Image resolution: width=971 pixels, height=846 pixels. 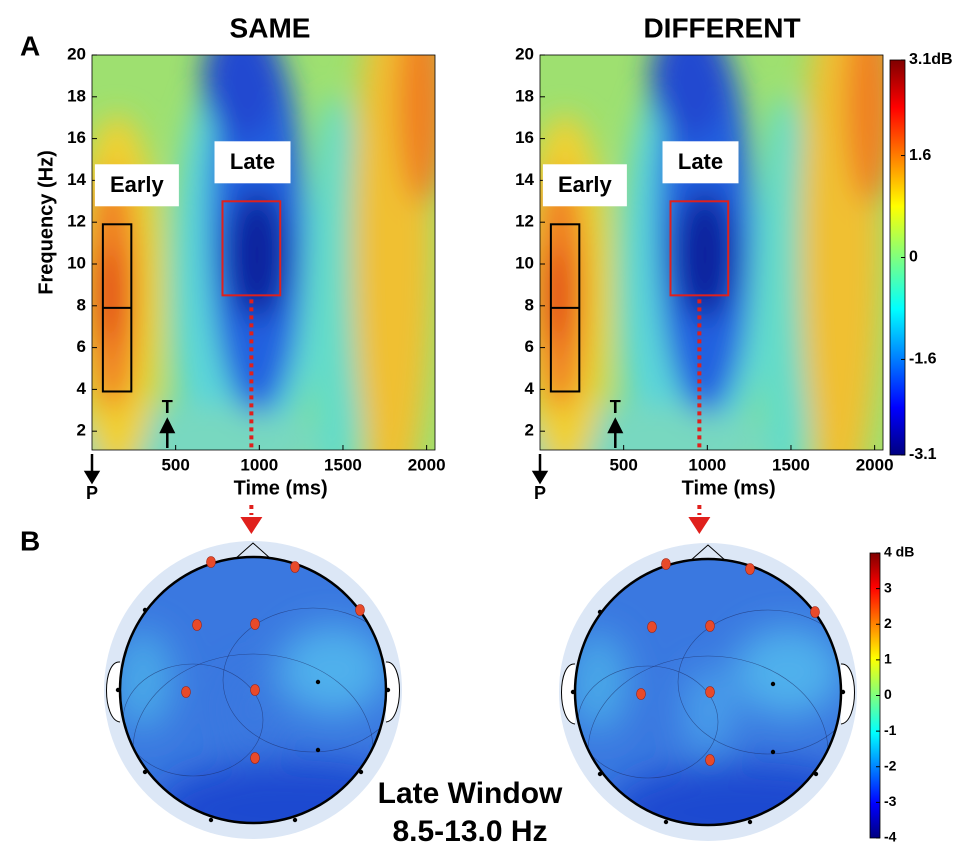 What do you see at coordinates (469, 830) in the screenshot?
I see `caption: 8.5-13.0 Hz` at bounding box center [469, 830].